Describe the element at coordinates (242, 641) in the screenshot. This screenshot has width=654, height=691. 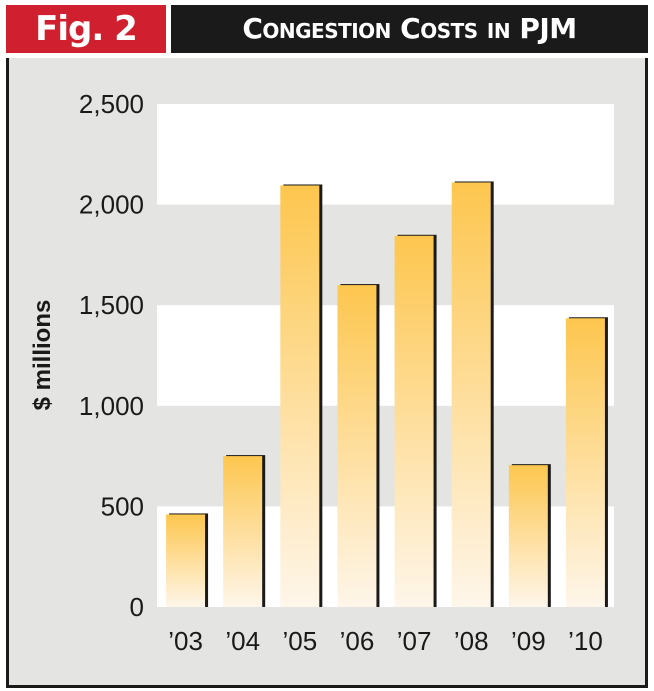
I see `x-tick-label: ’04` at that location.